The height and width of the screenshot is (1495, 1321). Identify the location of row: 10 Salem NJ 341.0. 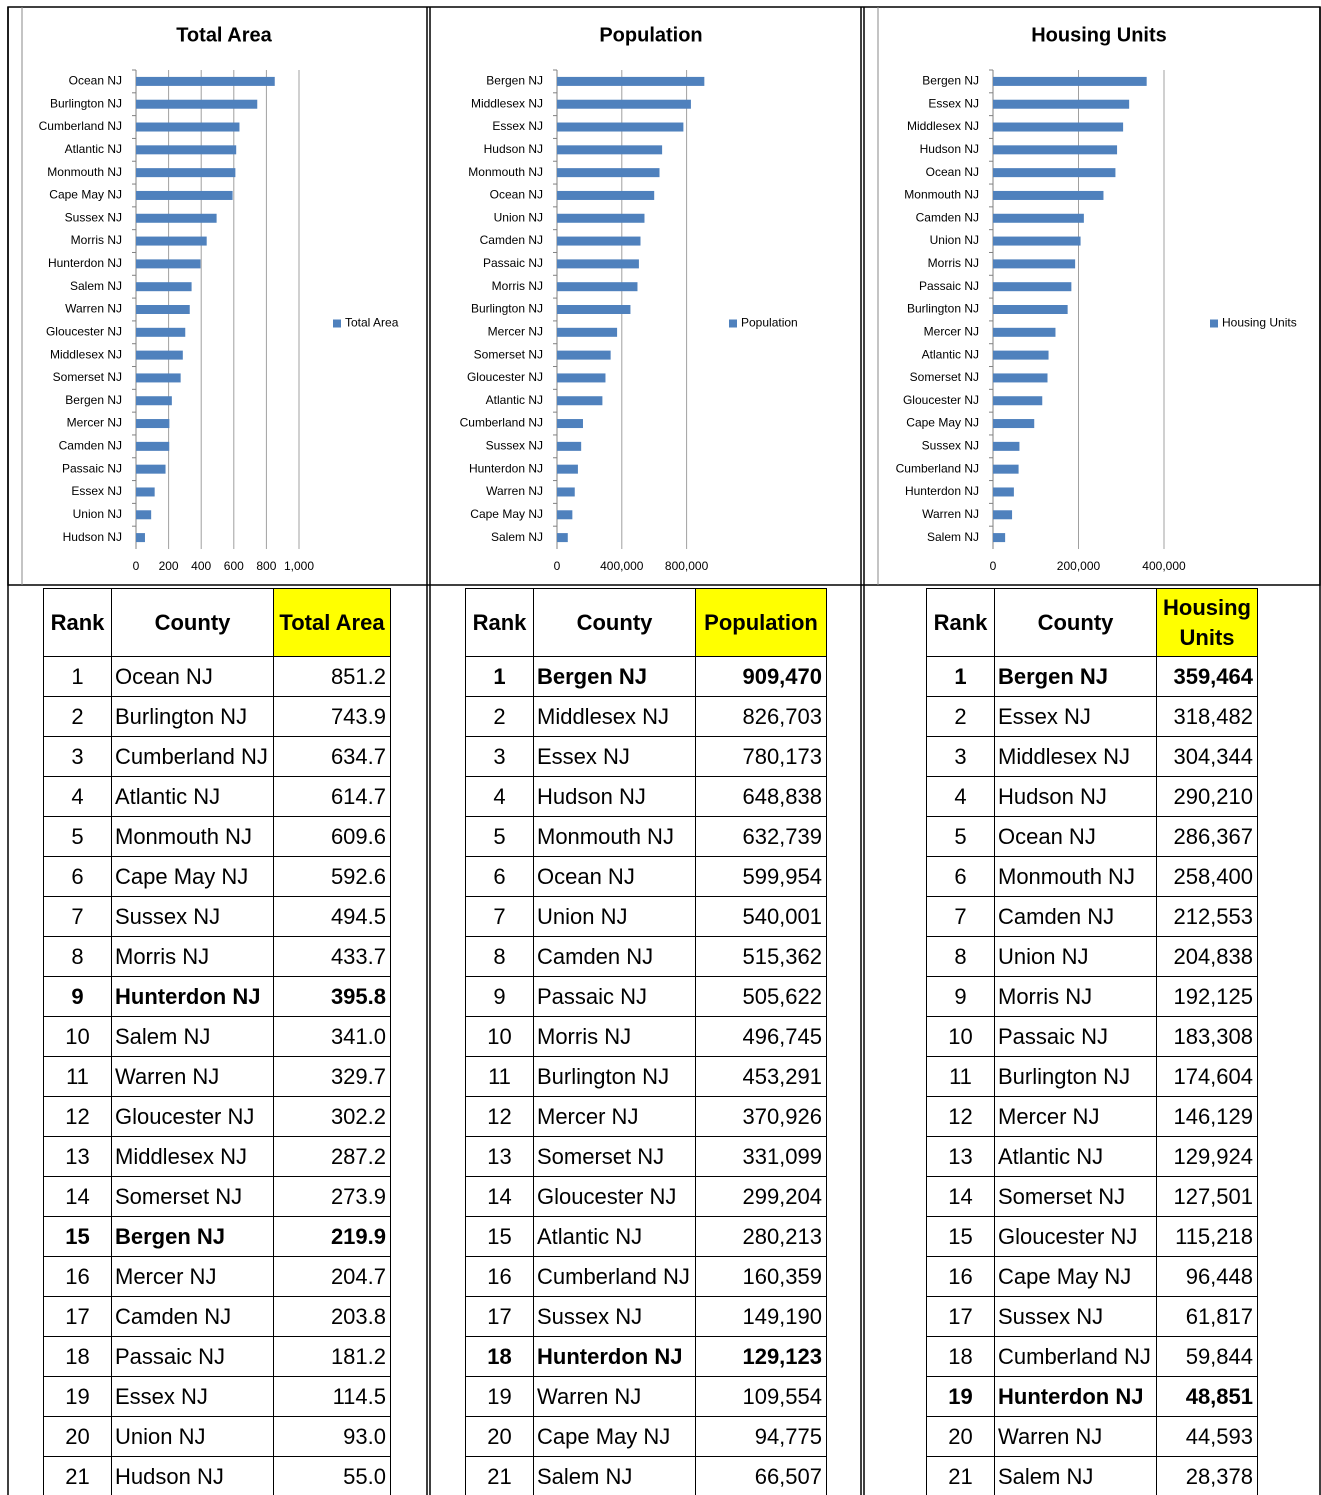
(217, 1036).